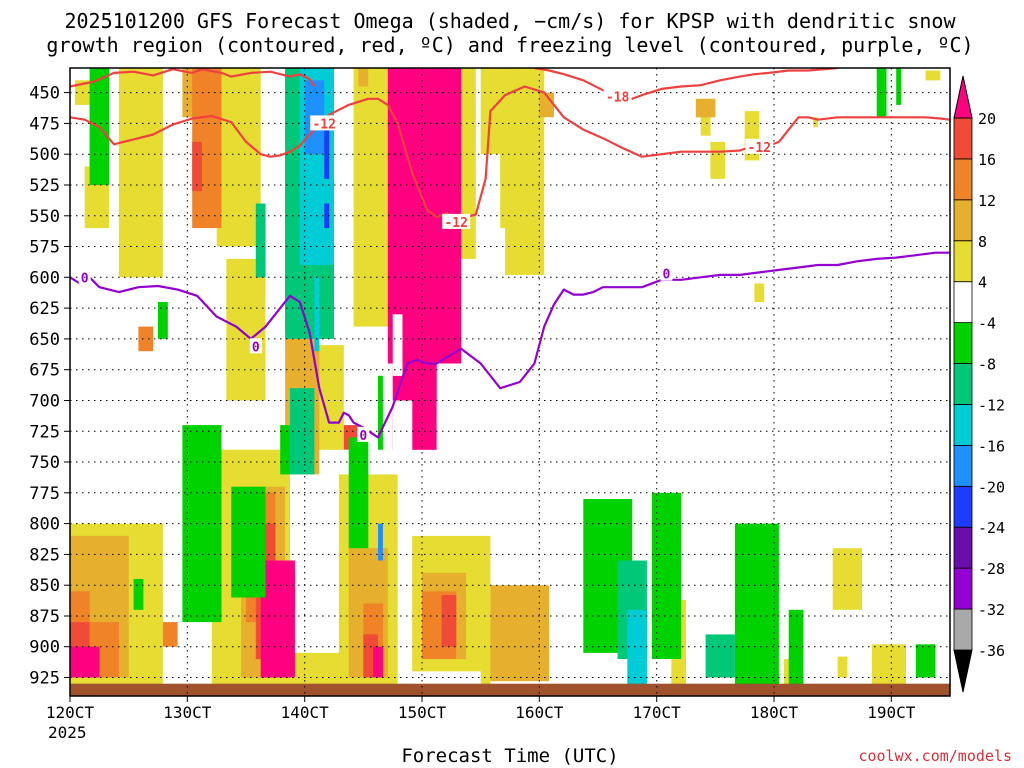 Image resolution: width=1024 pixels, height=768 pixels. What do you see at coordinates (991, 487) in the screenshot?
I see `colorbar-label: -20` at bounding box center [991, 487].